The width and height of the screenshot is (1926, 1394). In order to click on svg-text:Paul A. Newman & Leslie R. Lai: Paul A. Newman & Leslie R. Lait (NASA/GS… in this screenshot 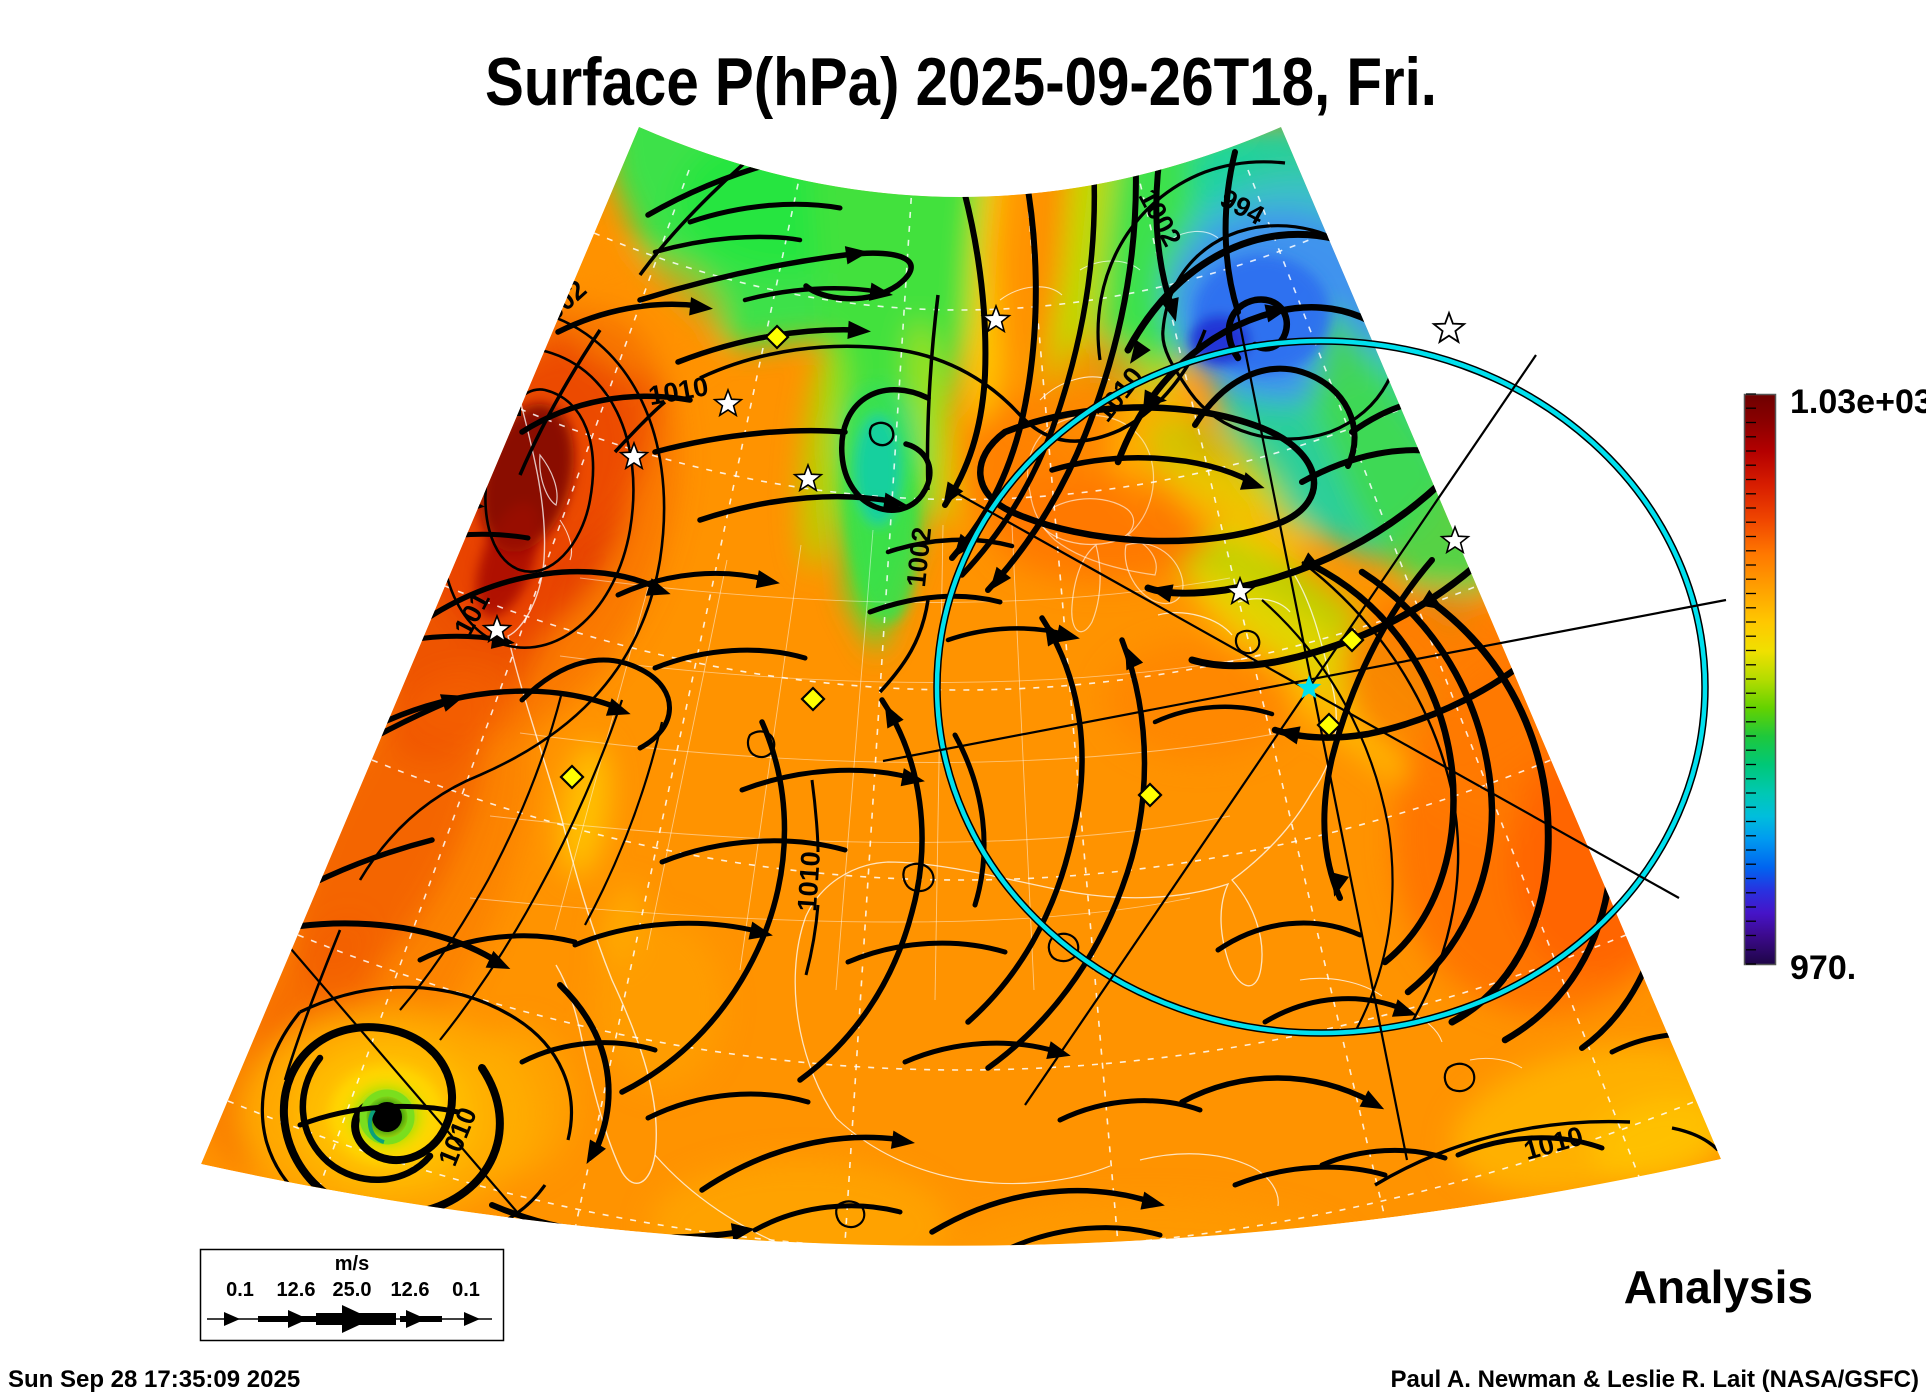, I will do `click(1654, 1379)`.